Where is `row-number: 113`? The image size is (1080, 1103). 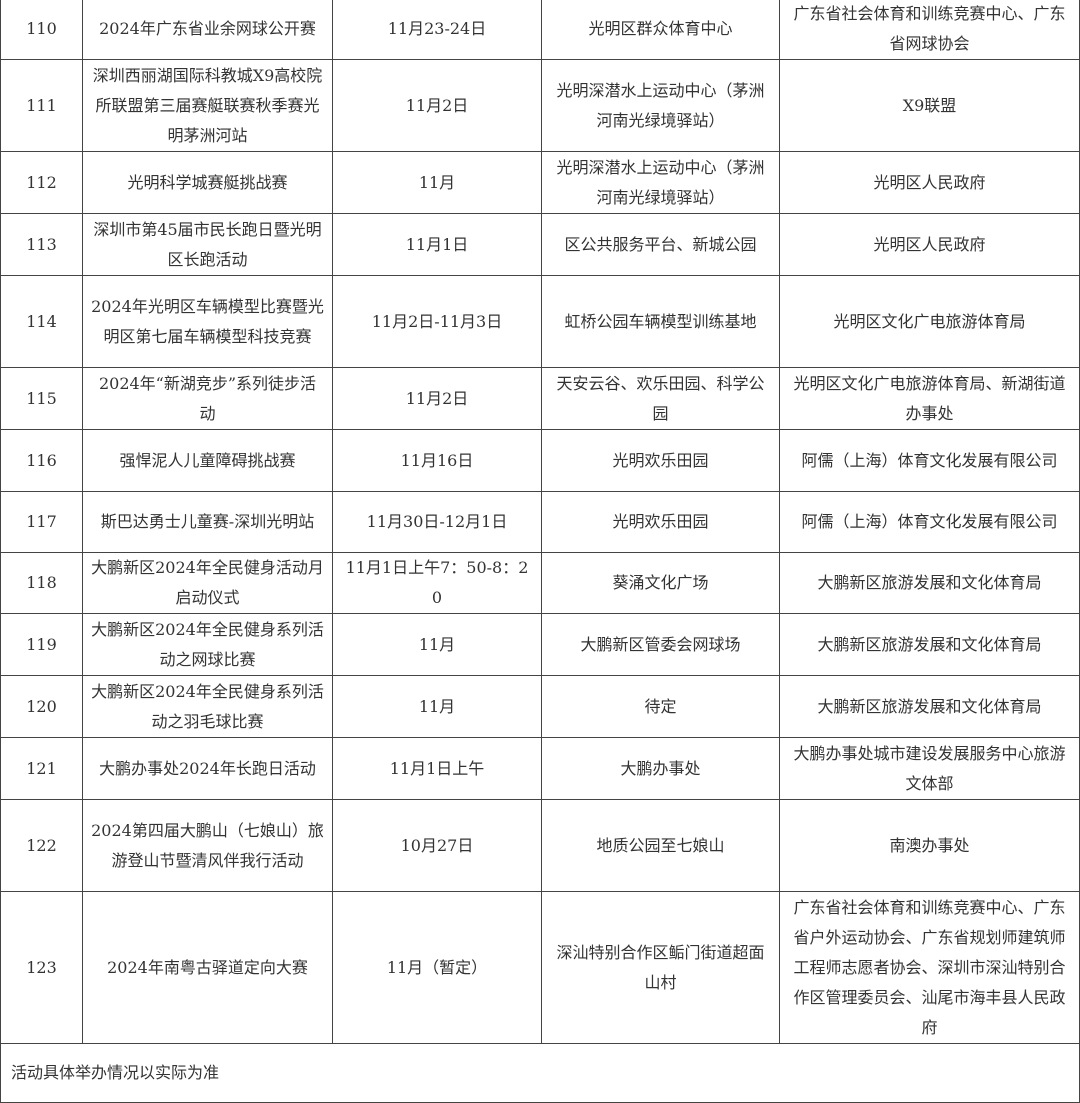
row-number: 113 is located at coordinates (41, 244).